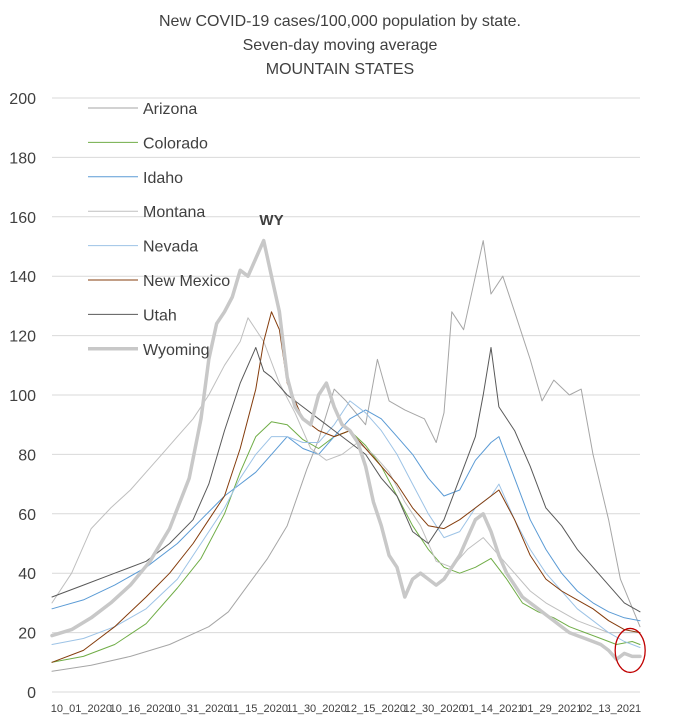  Describe the element at coordinates (160, 315) in the screenshot. I see `legend-label: Utah` at that location.